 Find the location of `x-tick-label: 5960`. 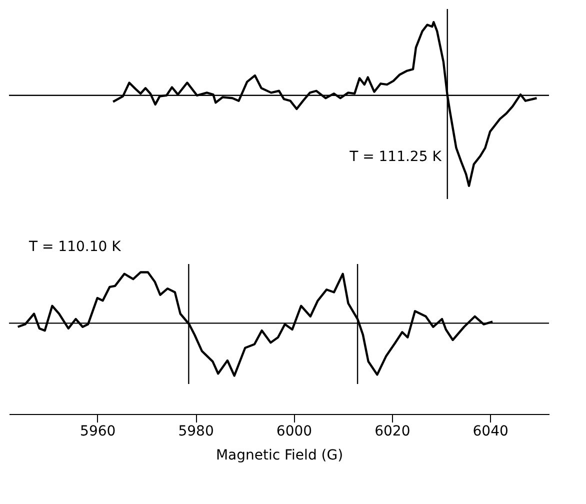

x-tick-label: 5960 is located at coordinates (98, 432).